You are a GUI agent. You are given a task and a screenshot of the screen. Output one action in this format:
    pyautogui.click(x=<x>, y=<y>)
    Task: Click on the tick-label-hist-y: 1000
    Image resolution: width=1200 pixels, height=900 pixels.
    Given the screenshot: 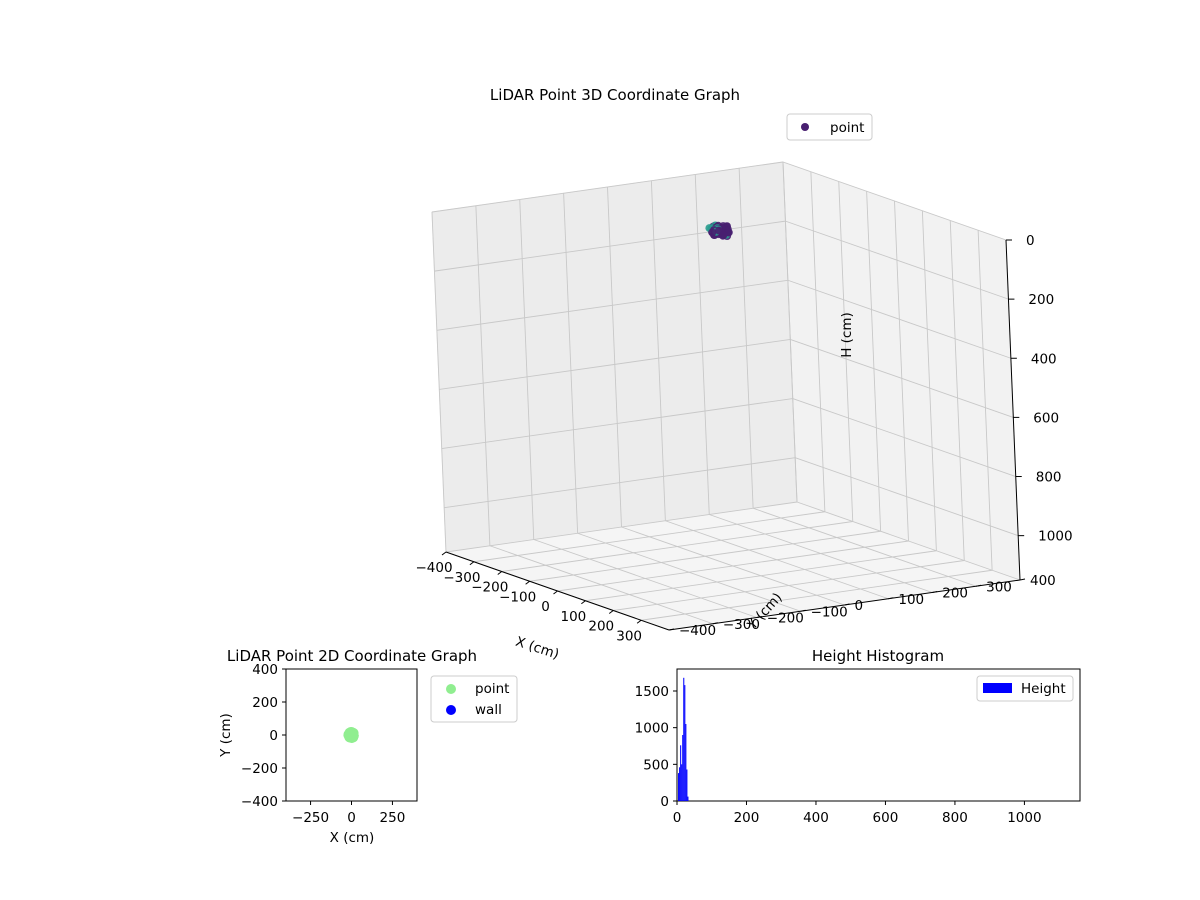 What is the action you would take?
    pyautogui.click(x=652, y=729)
    